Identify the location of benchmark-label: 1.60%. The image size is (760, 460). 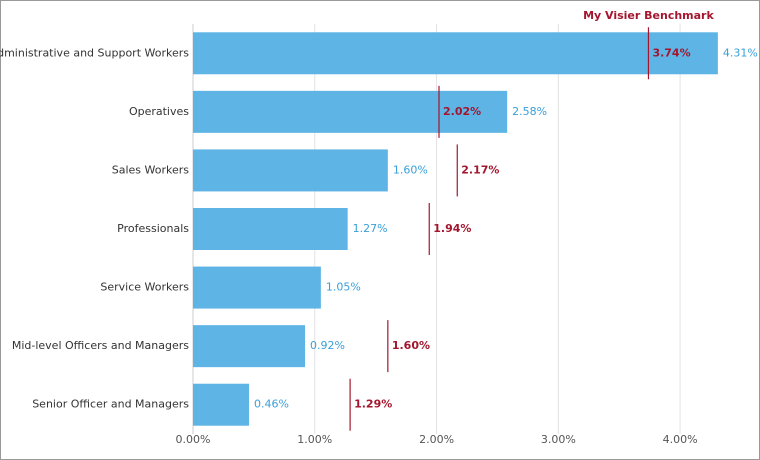
(411, 345).